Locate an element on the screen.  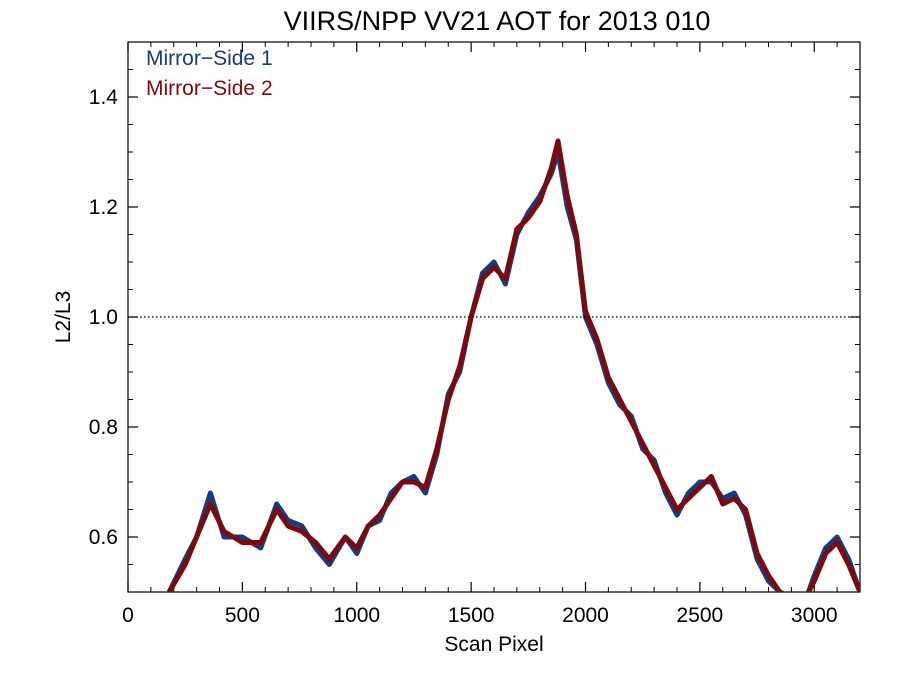
y-tick-label-1: 0.8 is located at coordinates (103, 427).